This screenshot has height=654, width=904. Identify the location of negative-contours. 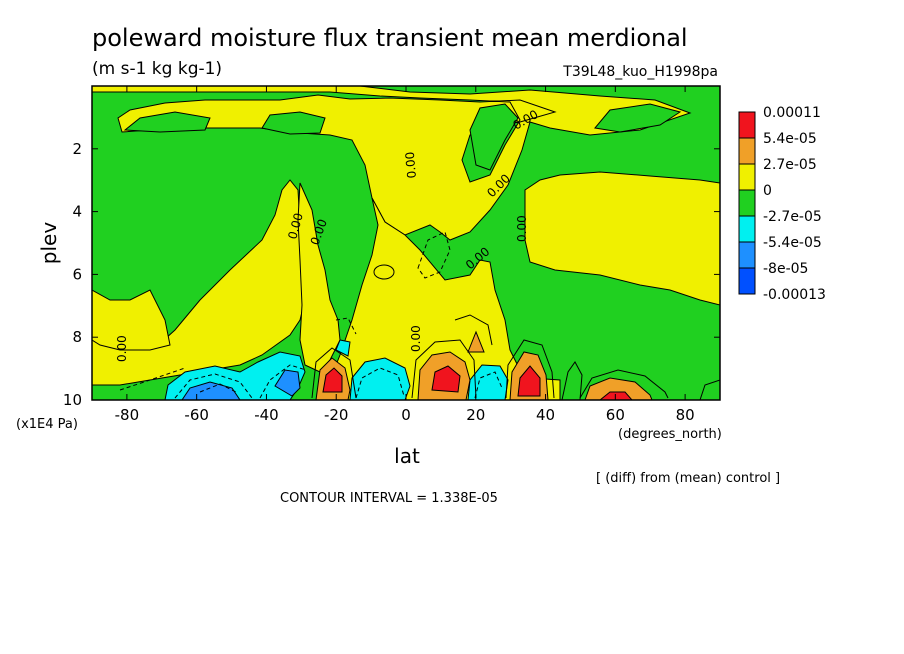
(311, 315).